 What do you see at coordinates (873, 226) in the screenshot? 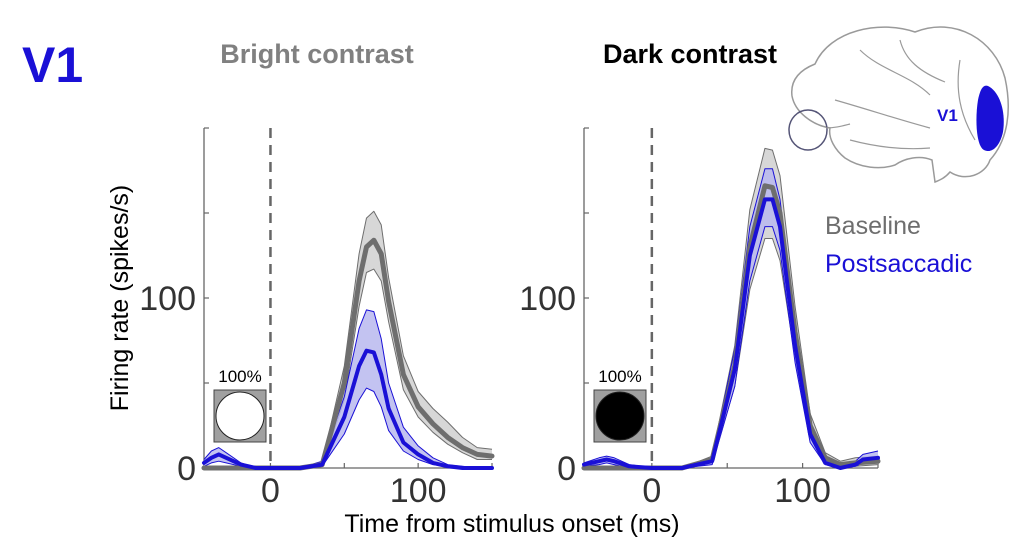
I see `legend-baseline: Baseline` at bounding box center [873, 226].